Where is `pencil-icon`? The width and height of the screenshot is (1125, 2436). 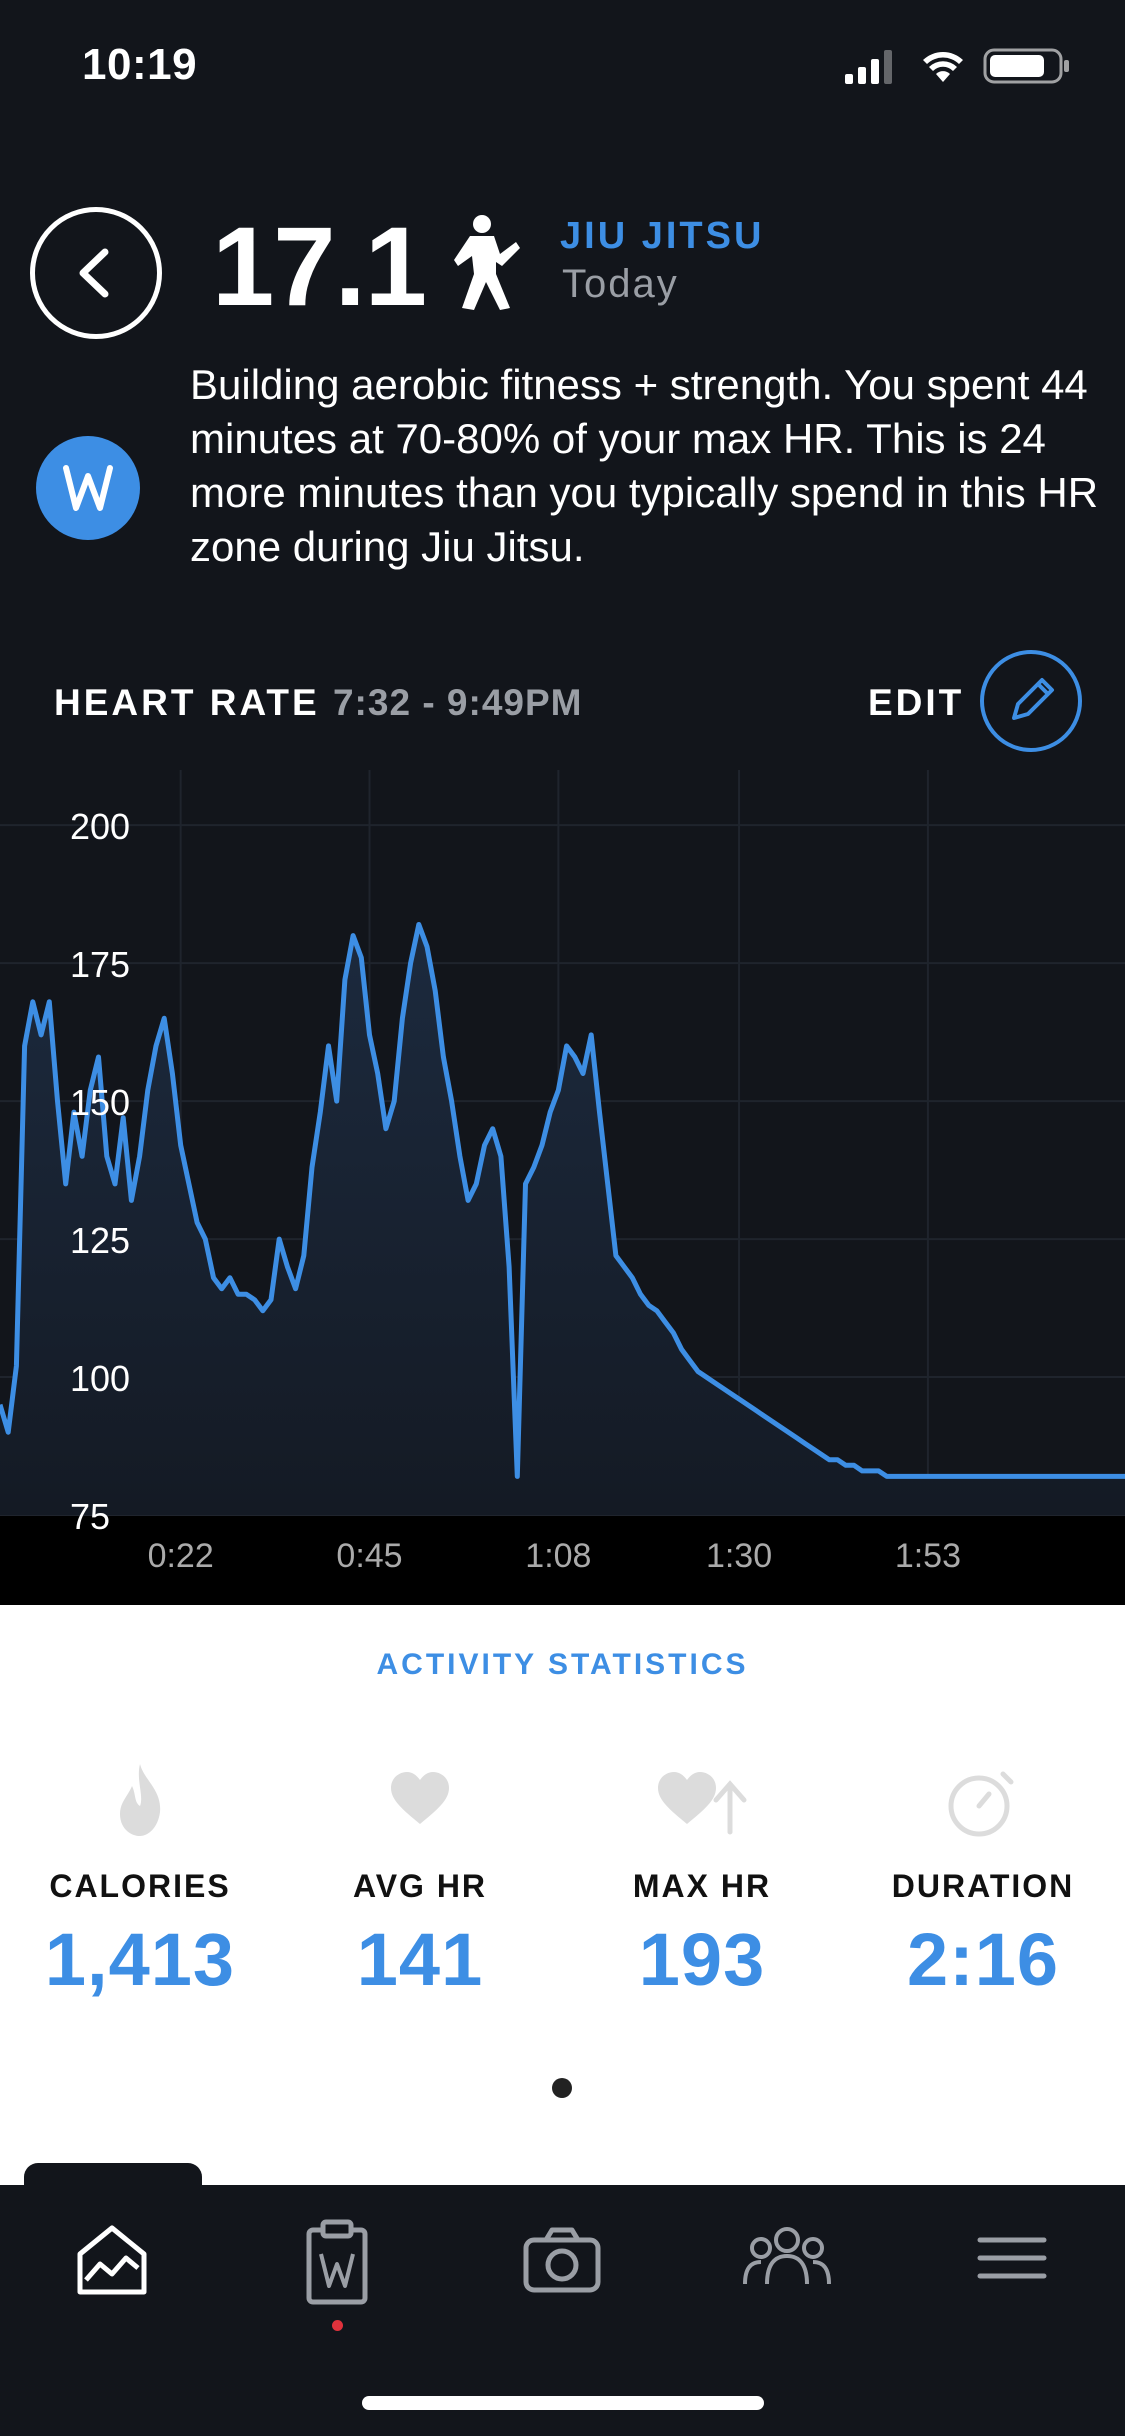 pencil-icon is located at coordinates (1033, 699).